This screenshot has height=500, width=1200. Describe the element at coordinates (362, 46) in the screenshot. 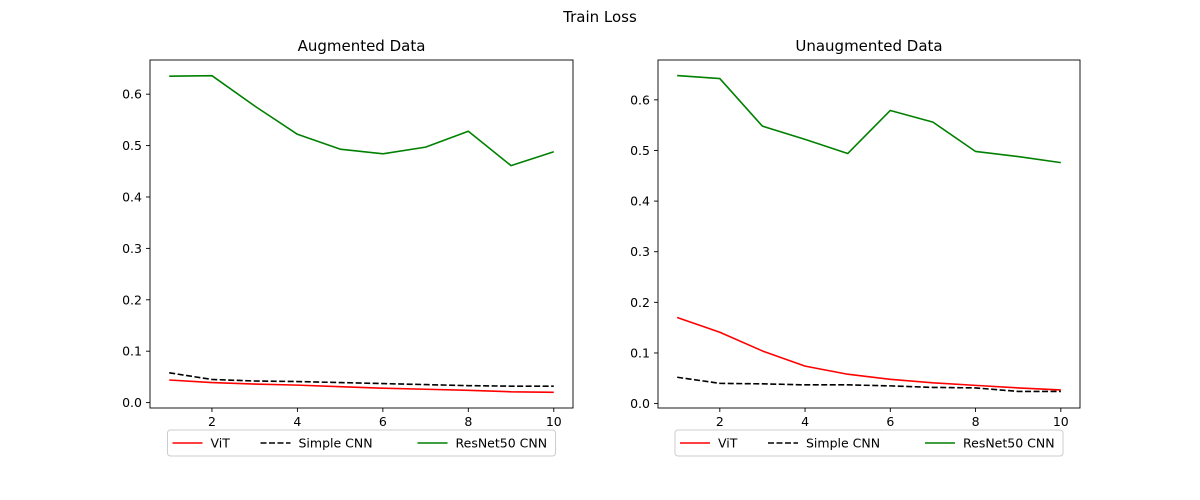

I see `subplot-title: Augmented Data` at that location.